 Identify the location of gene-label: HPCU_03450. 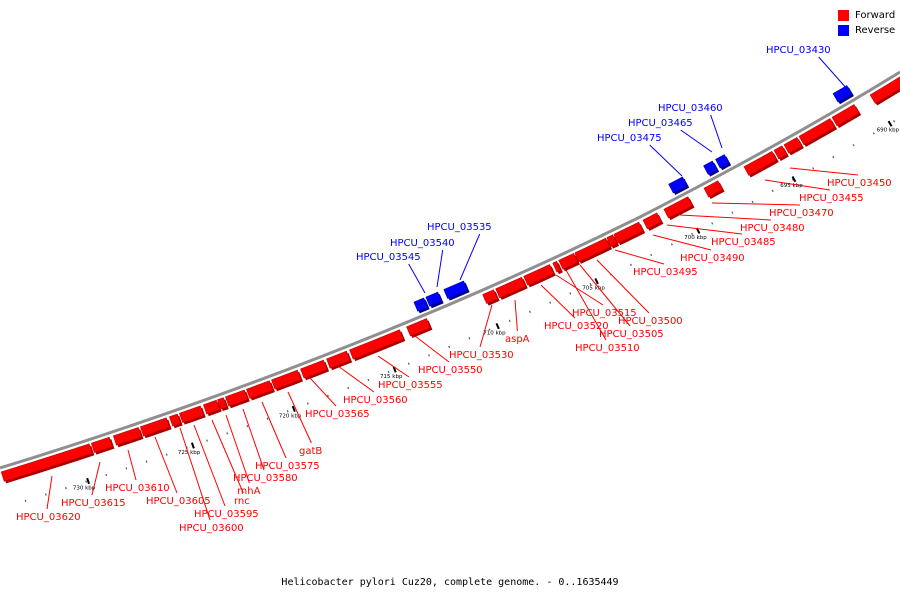
(859, 183).